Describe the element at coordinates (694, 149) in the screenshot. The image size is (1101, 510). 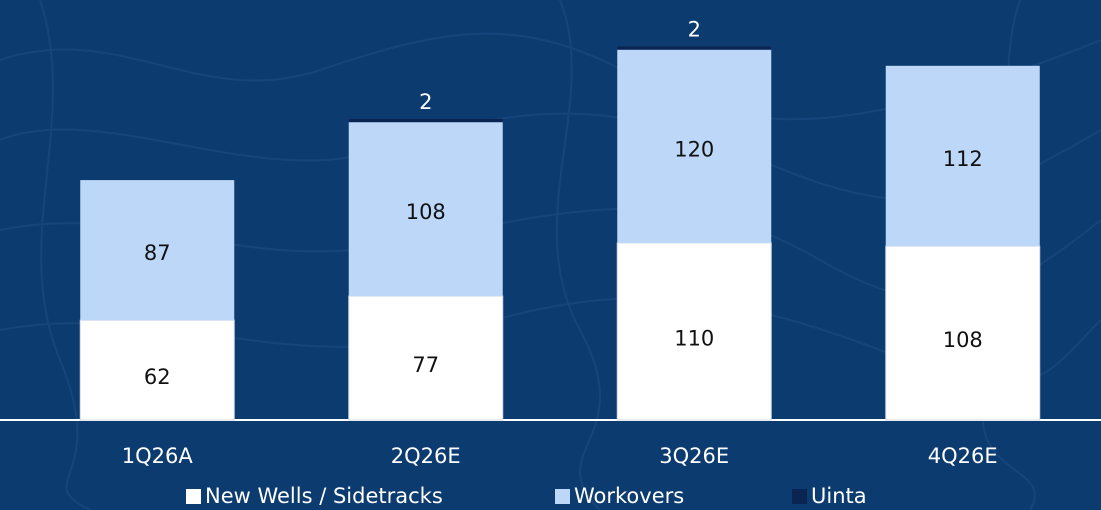
I see `data-label: 120` at that location.